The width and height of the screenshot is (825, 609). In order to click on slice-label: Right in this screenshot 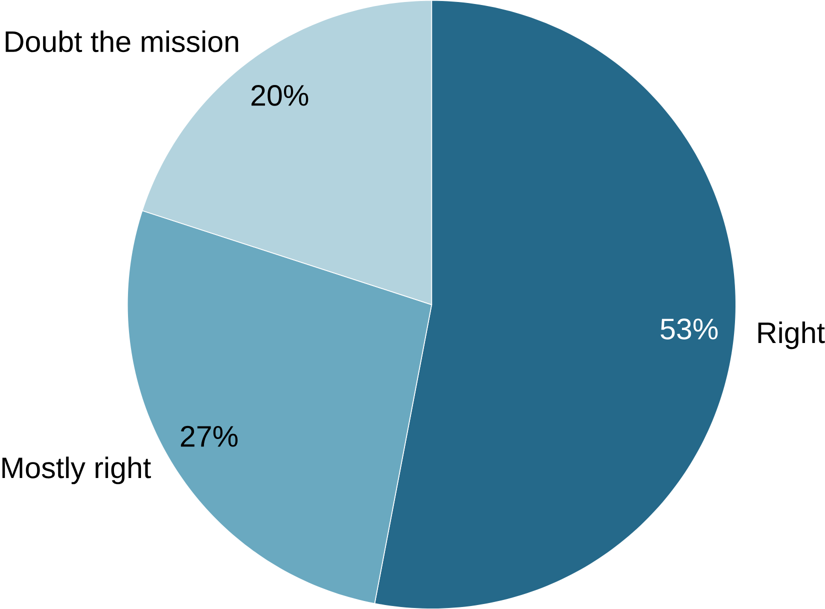, I will do `click(791, 335)`.